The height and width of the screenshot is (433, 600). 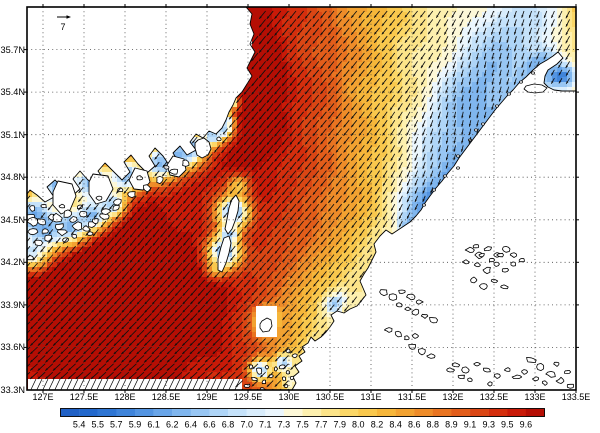 I want to click on svg-text: 7.0, so click(x=246, y=425).